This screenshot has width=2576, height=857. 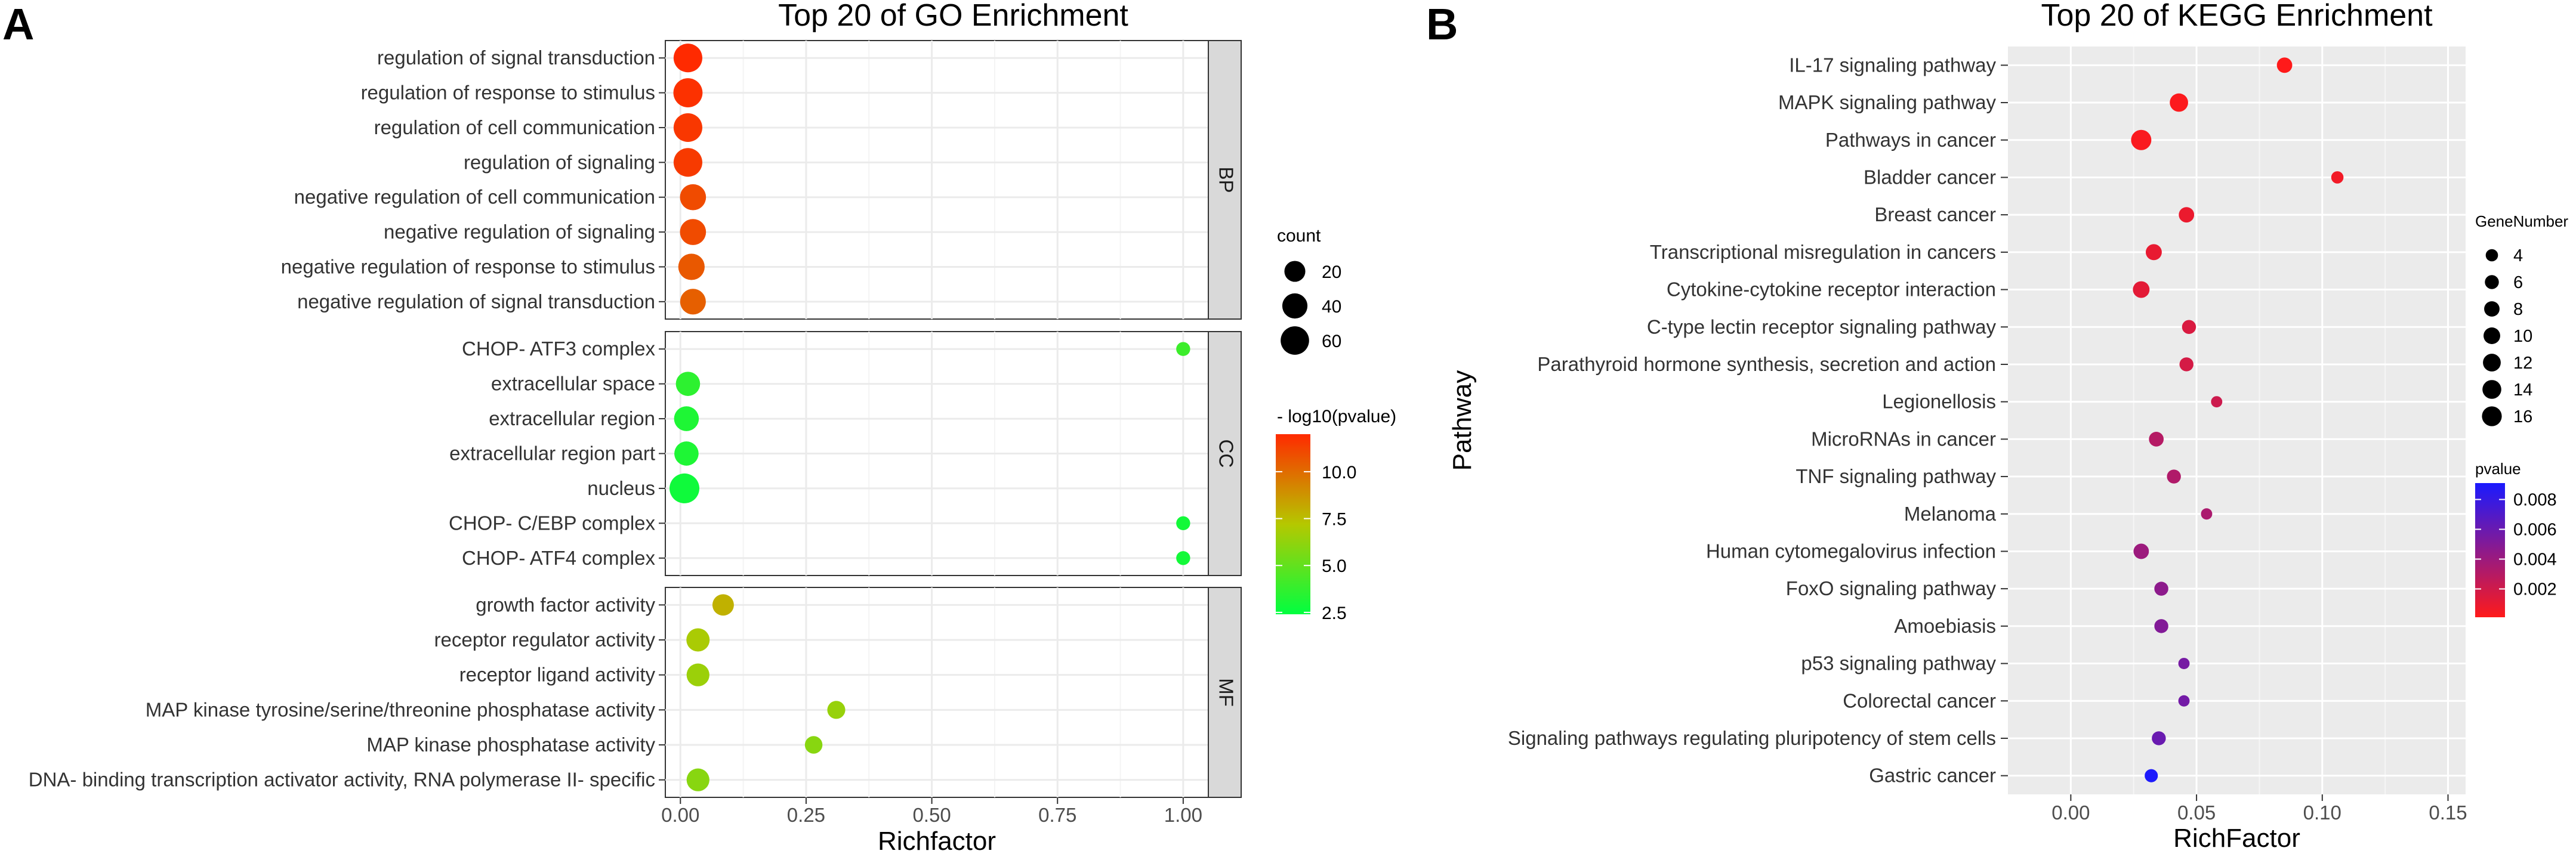 I want to click on kegg-color-legend-title: pvalue, so click(x=2498, y=469).